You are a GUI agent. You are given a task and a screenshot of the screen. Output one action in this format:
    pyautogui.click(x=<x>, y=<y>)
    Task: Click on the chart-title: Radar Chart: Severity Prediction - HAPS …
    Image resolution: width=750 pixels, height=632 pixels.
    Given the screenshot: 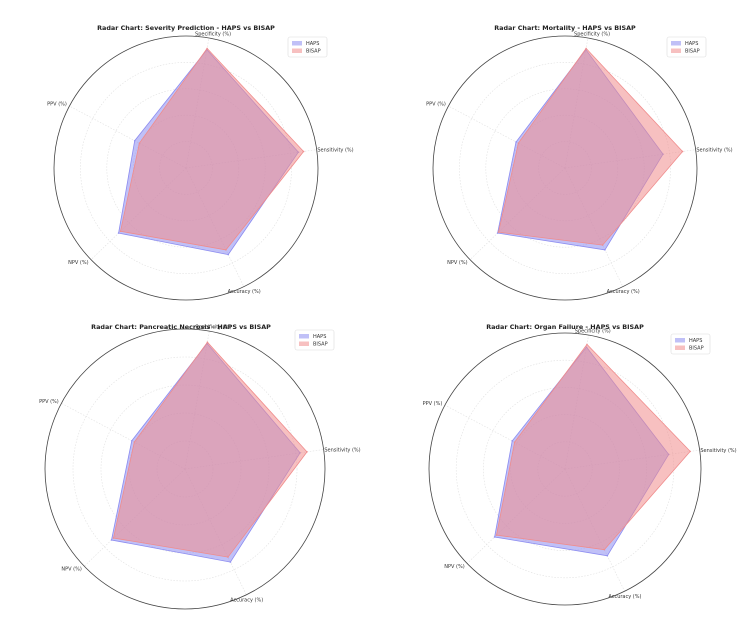 What is the action you would take?
    pyautogui.click(x=186, y=28)
    